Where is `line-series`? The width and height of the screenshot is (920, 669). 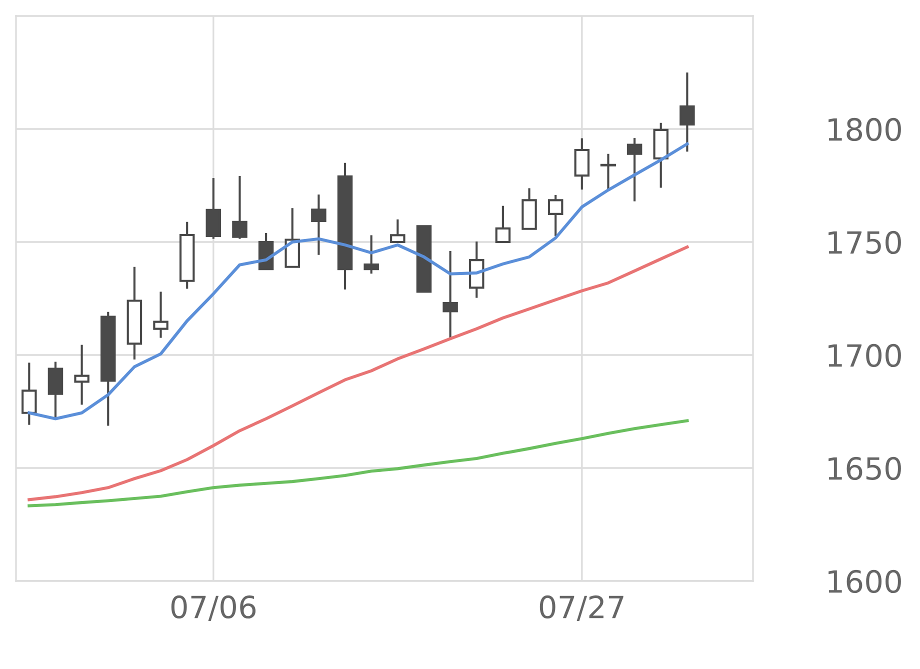 line-series is located at coordinates (358, 463).